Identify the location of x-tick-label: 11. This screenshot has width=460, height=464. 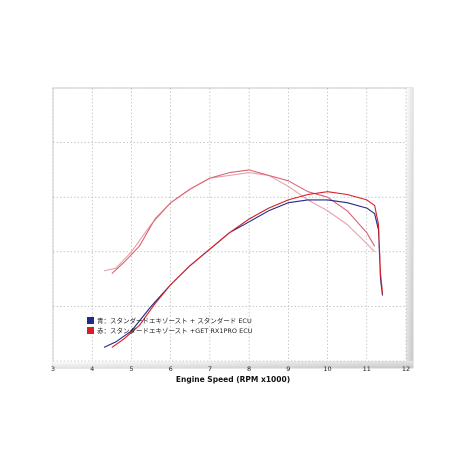
(367, 369).